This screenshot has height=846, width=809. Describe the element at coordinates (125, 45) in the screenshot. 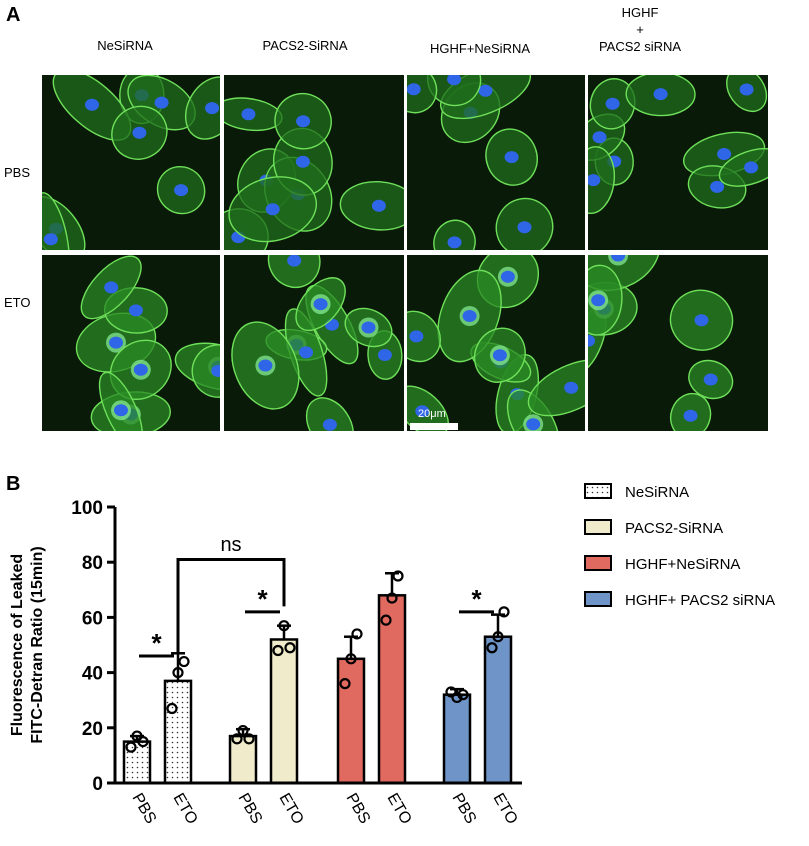

I see `column-label-nesirna: NeSiRNA` at that location.